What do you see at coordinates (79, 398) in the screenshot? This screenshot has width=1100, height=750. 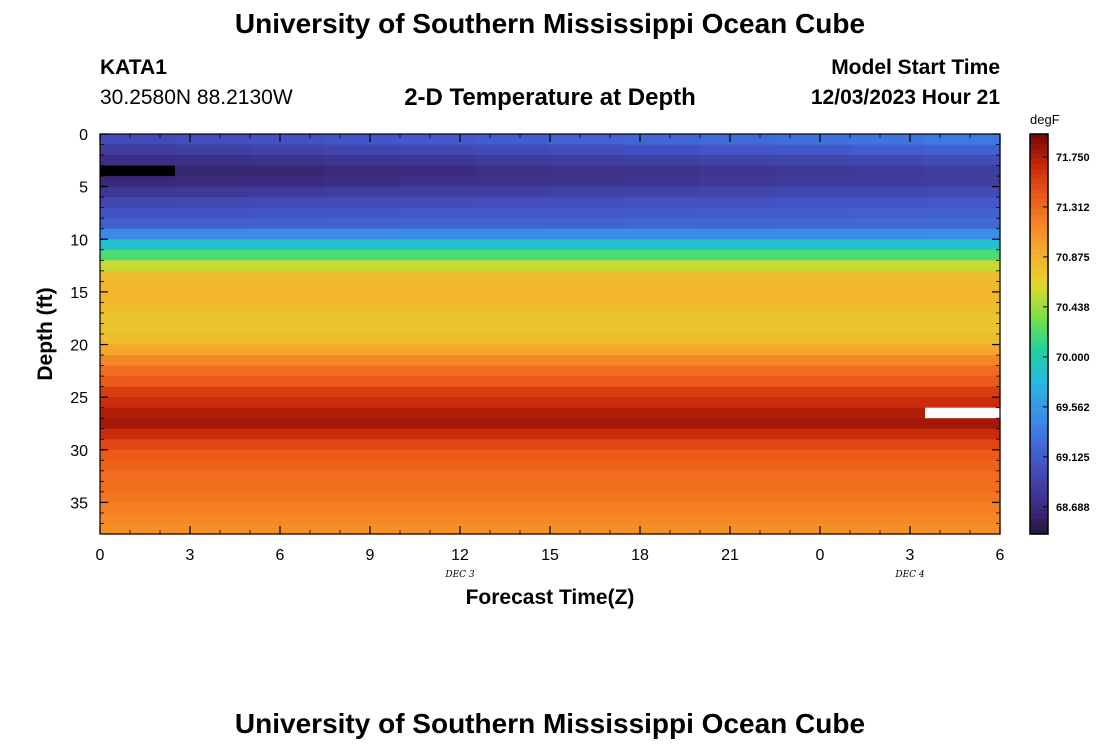 I see `y-tick-label: 25` at bounding box center [79, 398].